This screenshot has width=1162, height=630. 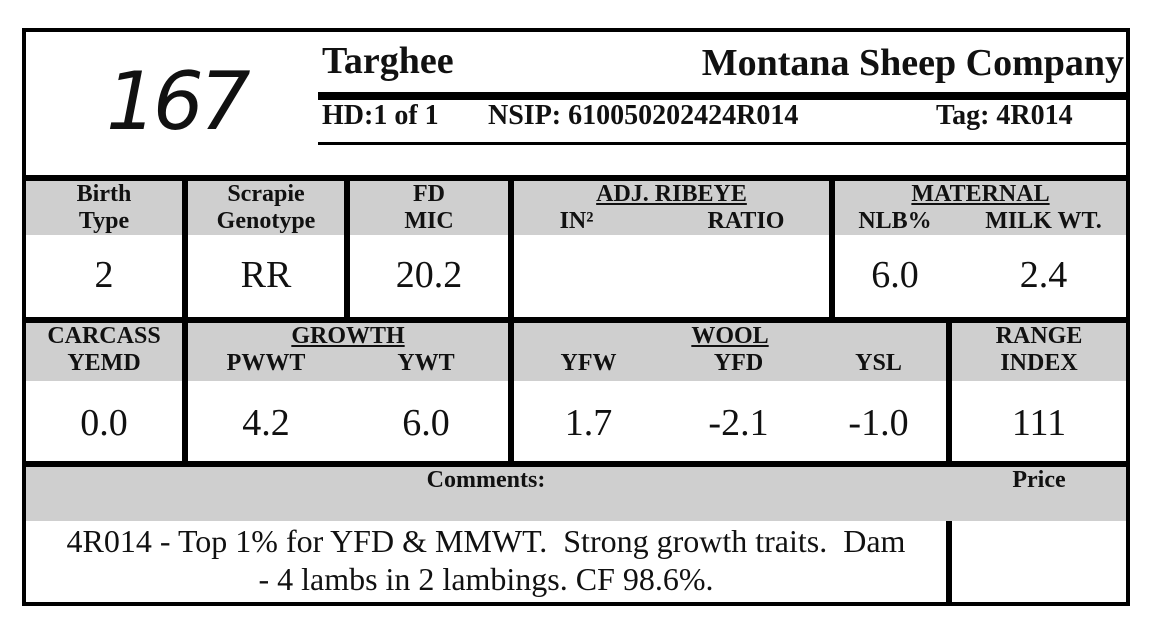 I want to click on carcass-header: CARCASS YEMD, so click(x=104, y=349).